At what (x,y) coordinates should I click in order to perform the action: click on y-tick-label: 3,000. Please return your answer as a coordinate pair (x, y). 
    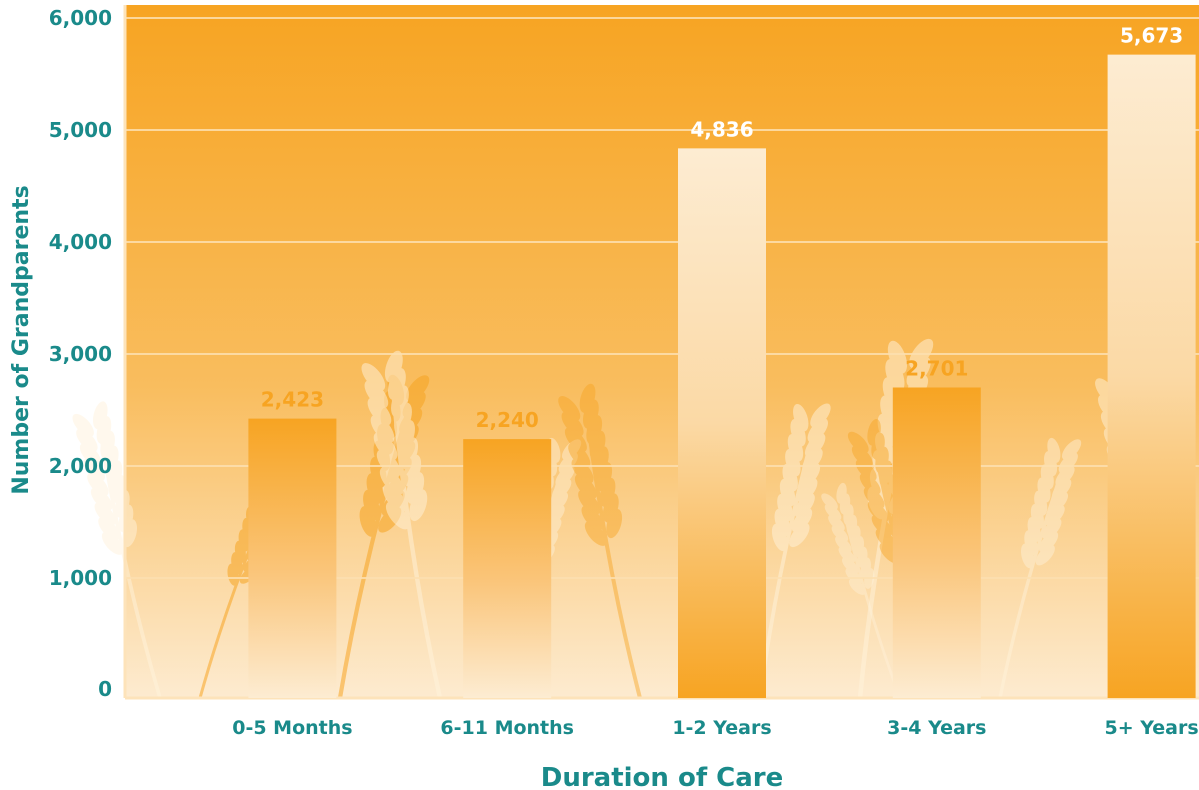
    Looking at the image, I should click on (80, 354).